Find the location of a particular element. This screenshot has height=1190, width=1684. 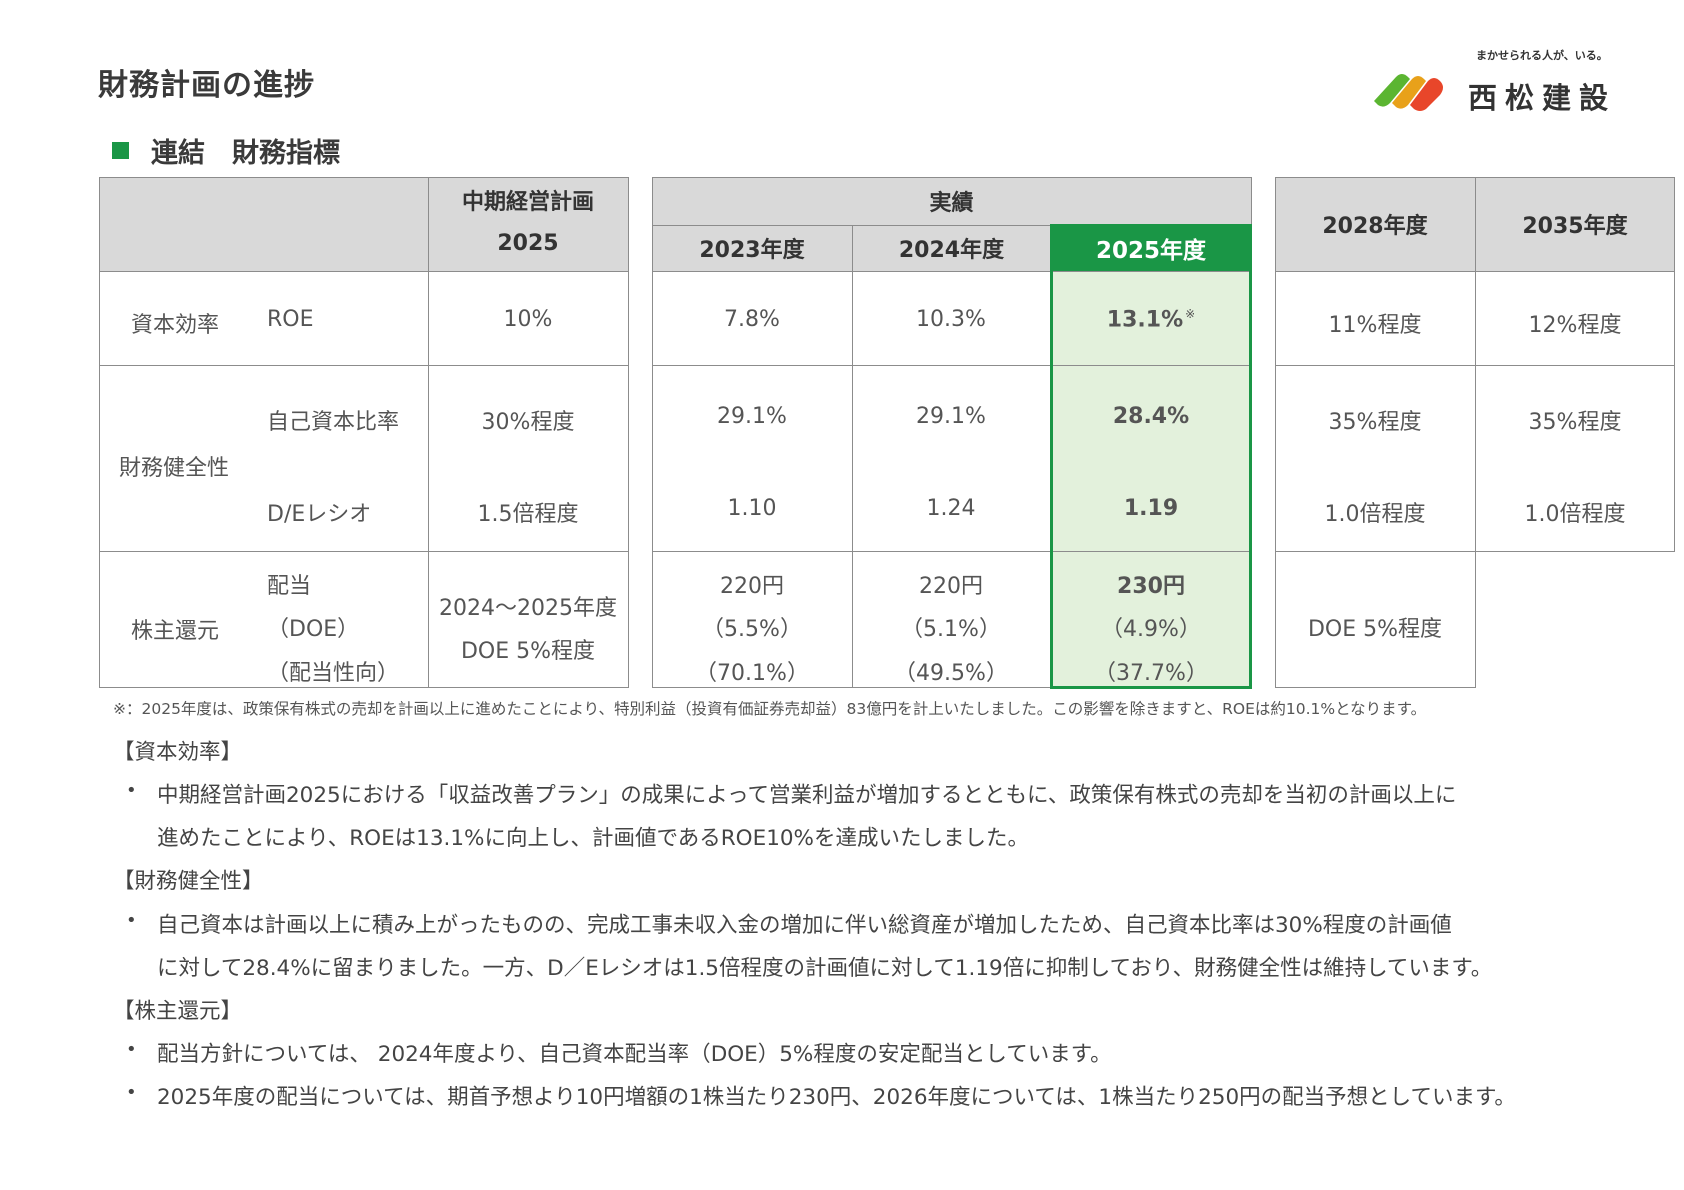

actual-de-2024: 1.24 is located at coordinates (951, 508).